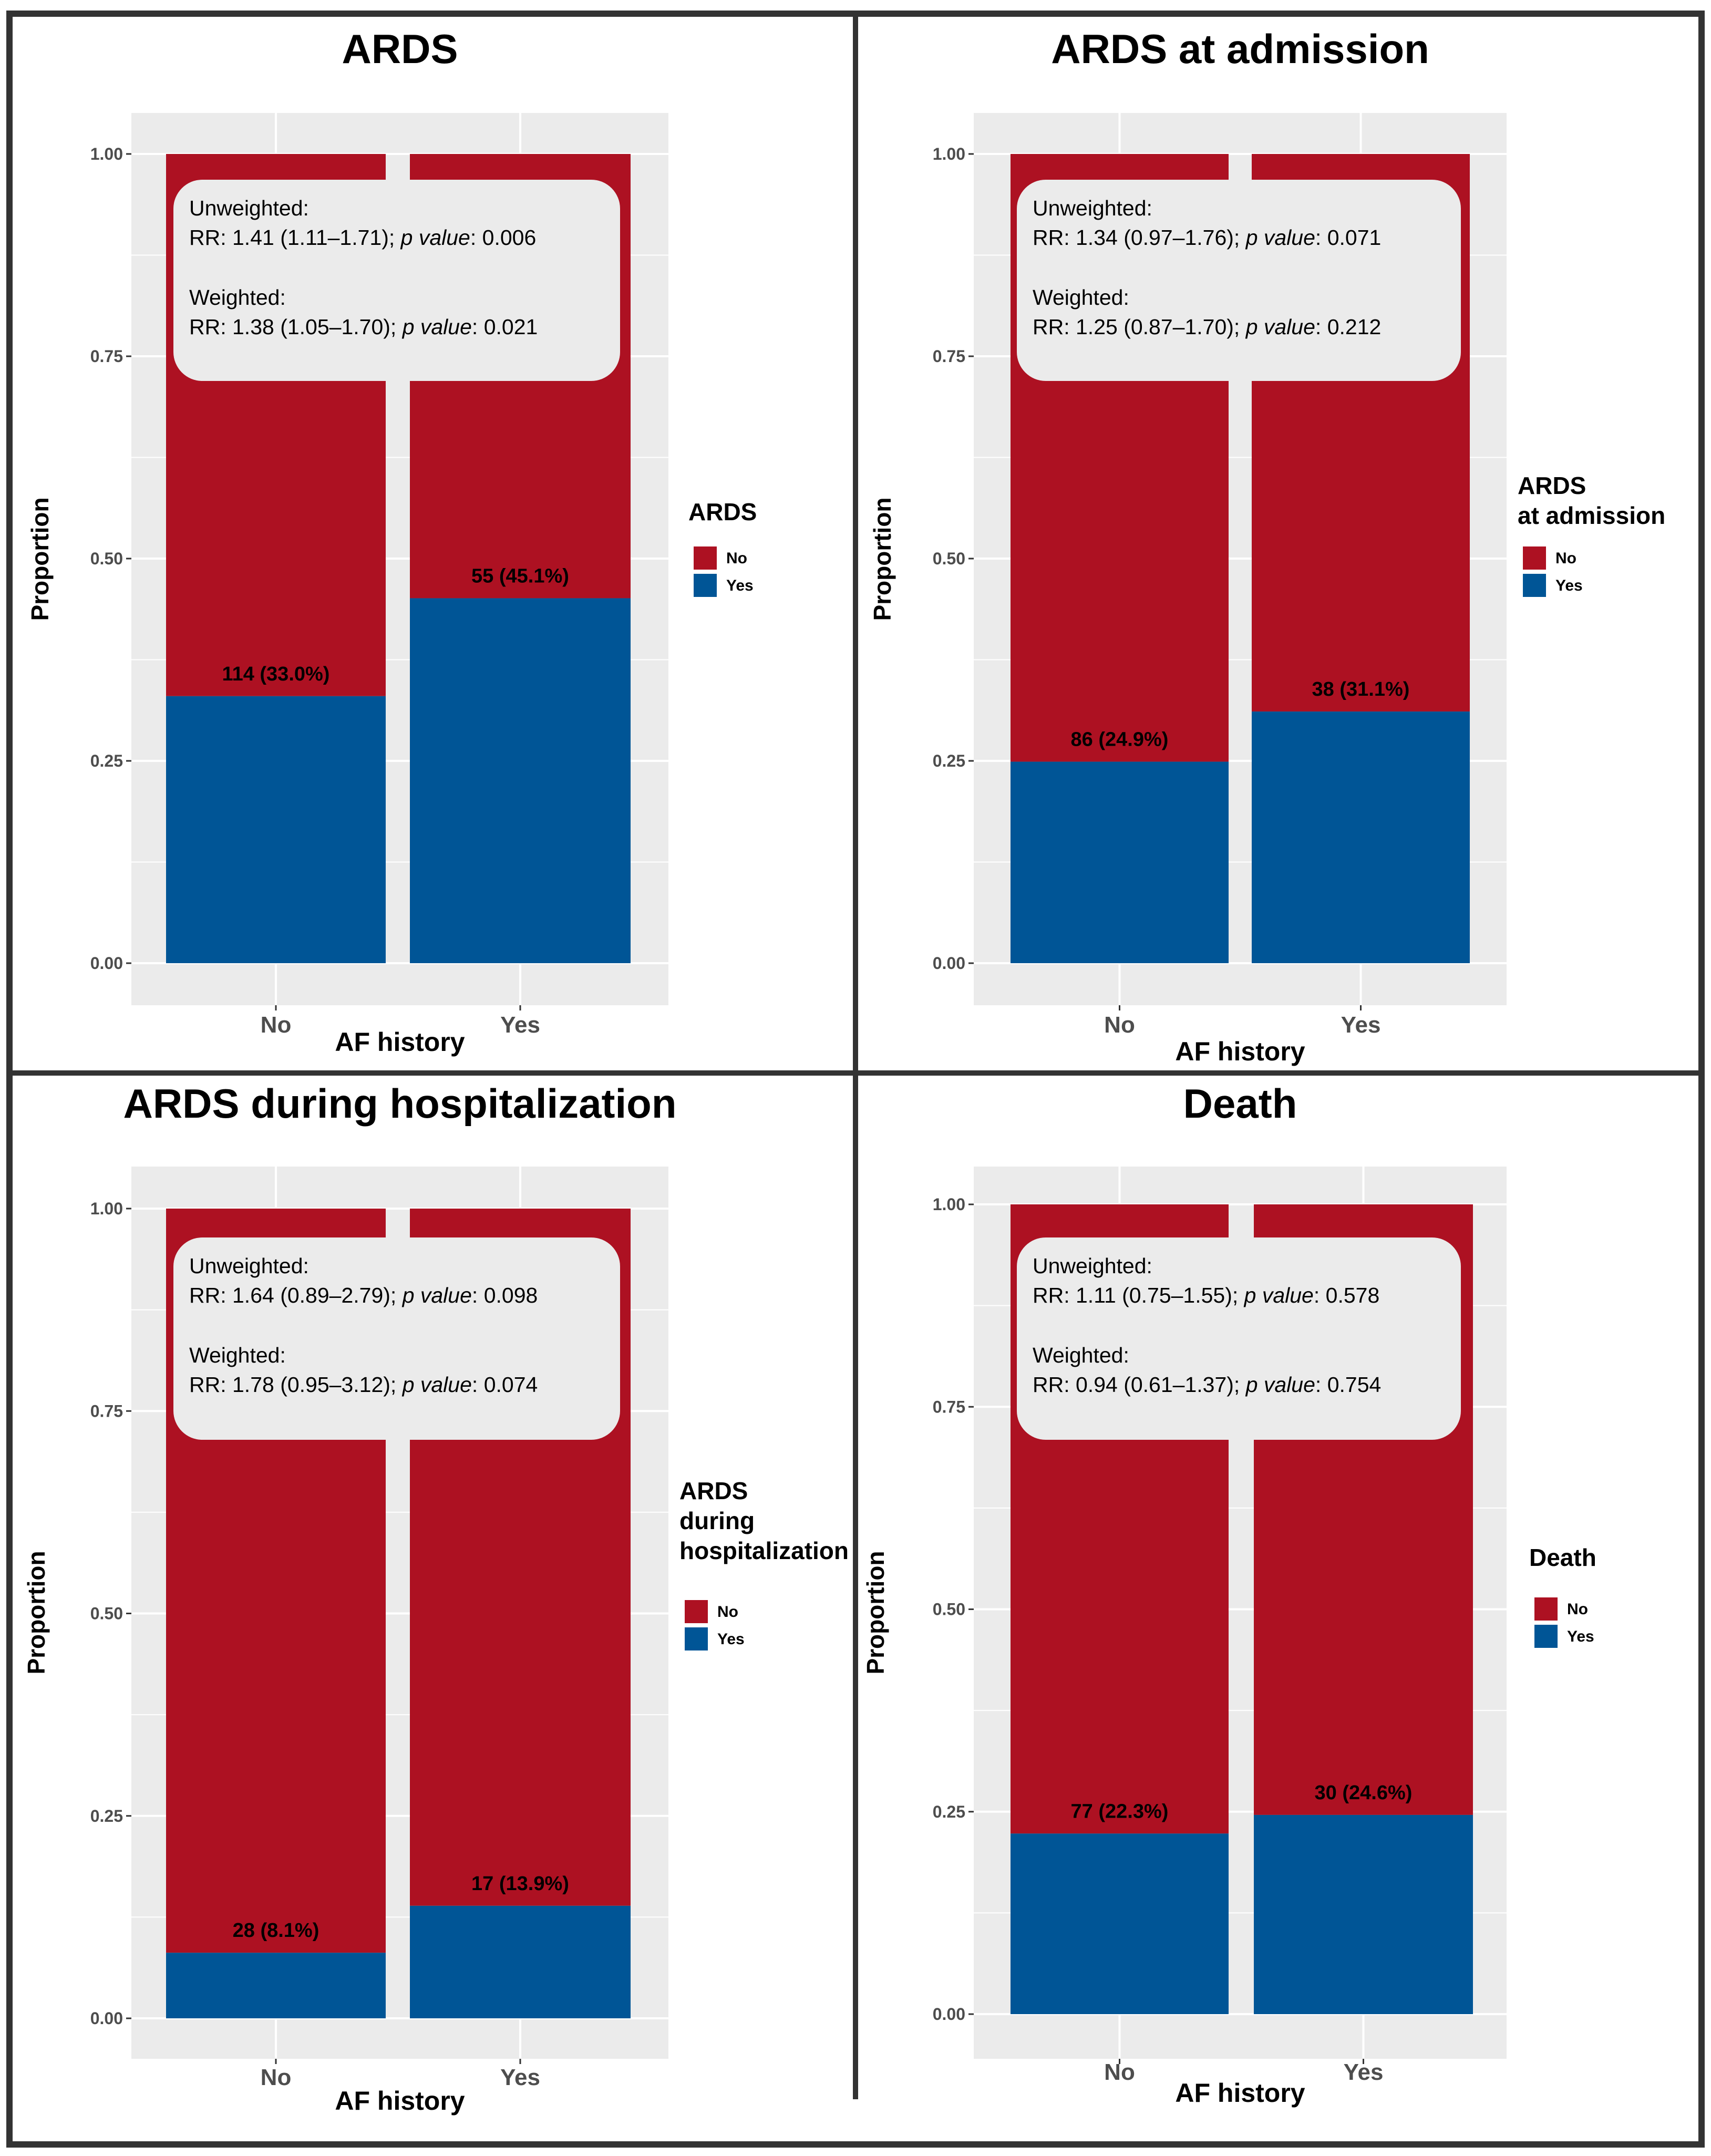 The image size is (1711, 2156). What do you see at coordinates (296, 1295) in the screenshot?
I see `unweighted-rr-value: RR: 1.64 (0.89–2.79);` at bounding box center [296, 1295].